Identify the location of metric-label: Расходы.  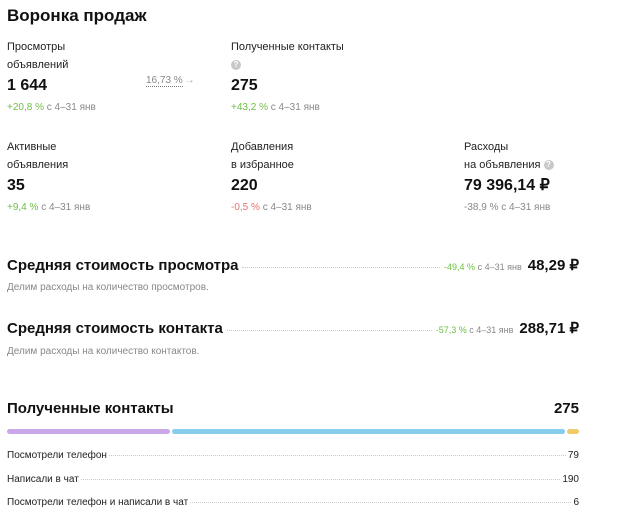
(486, 147).